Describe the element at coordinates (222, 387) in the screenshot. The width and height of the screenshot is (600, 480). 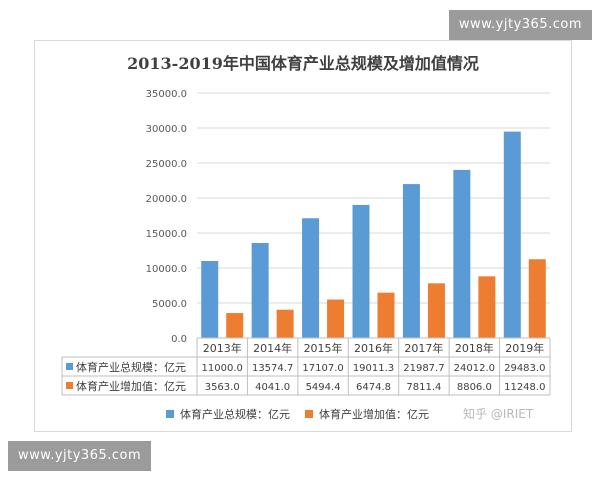
I see `table-cell: 3563.0` at that location.